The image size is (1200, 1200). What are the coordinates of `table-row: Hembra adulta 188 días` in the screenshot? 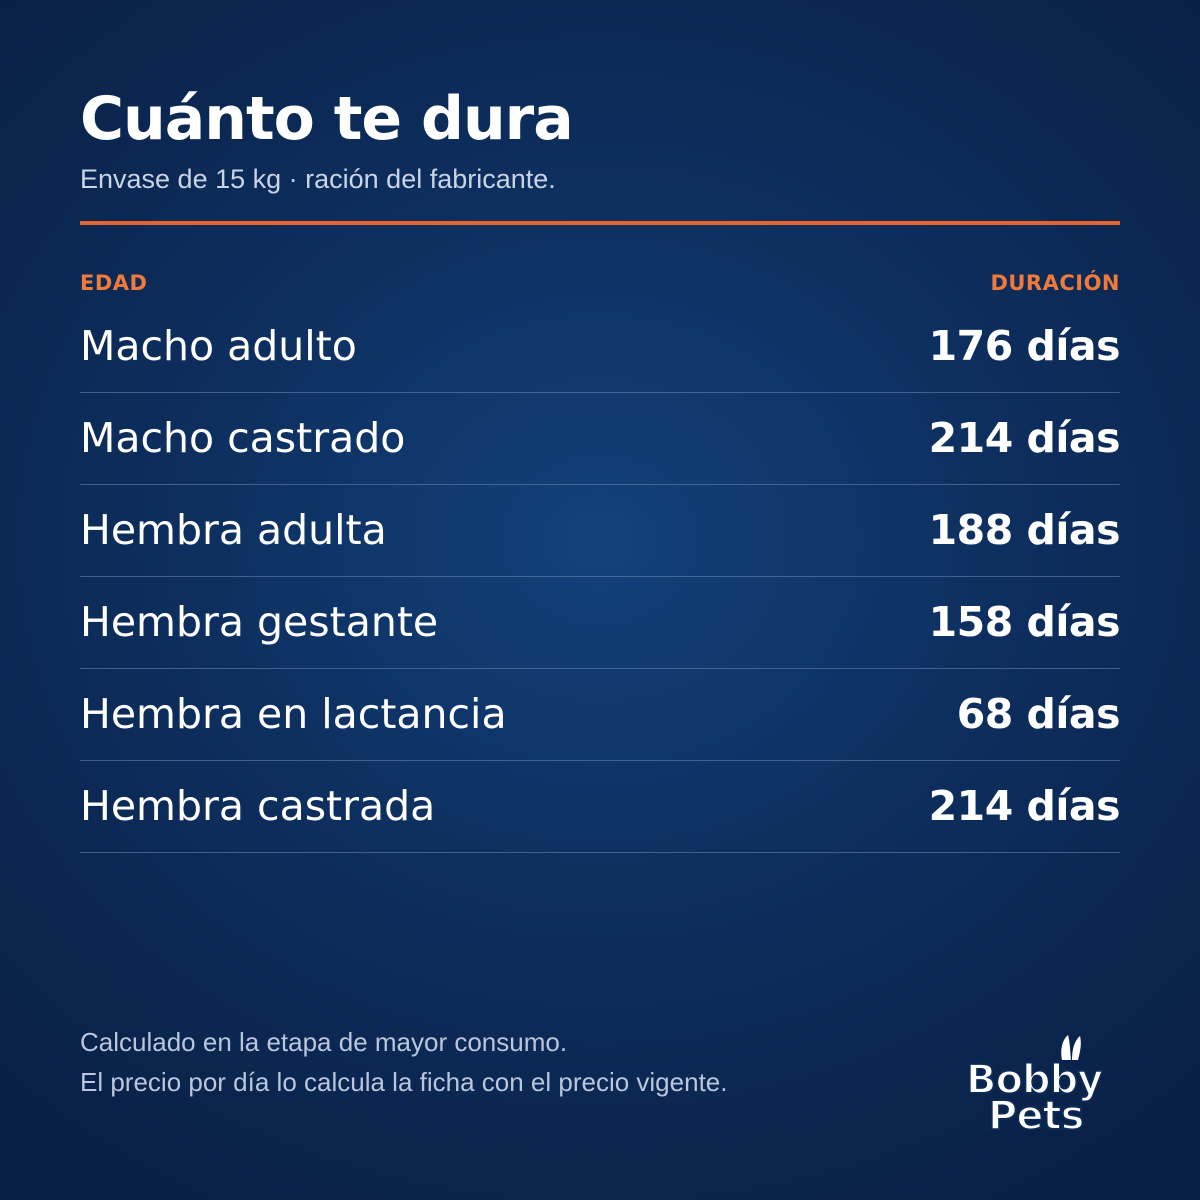 It's located at (600, 531).